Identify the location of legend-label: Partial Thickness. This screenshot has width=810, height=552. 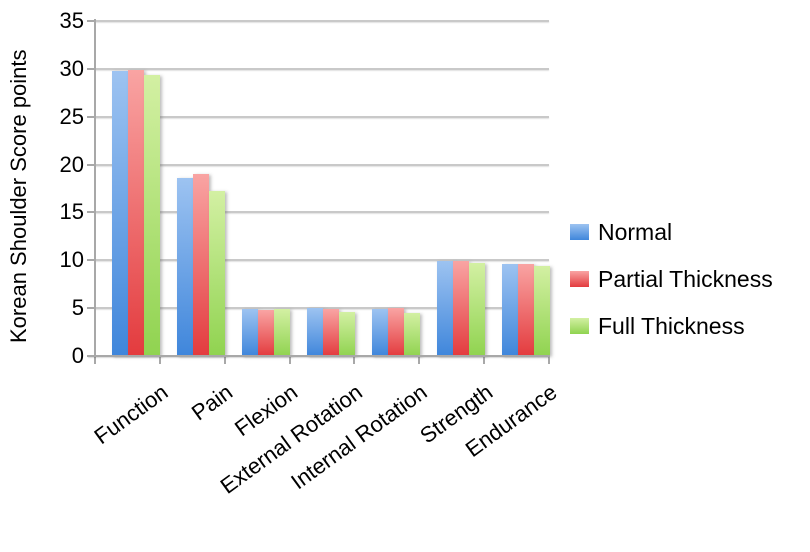
(685, 279).